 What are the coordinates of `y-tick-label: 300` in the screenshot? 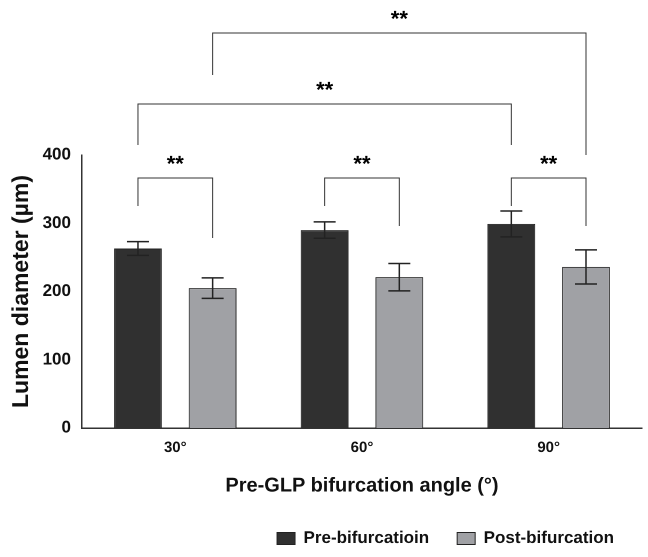 It's located at (56, 222).